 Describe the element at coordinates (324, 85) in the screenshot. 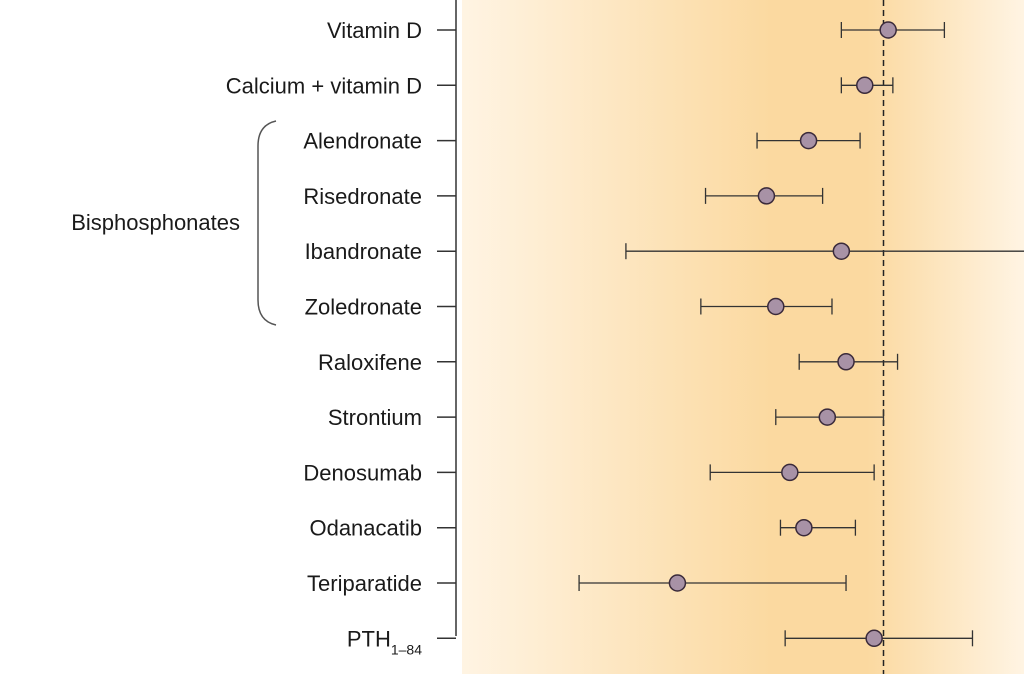

I see `row-label-calcium-vitamin-d: Calcium + vitamin D` at that location.